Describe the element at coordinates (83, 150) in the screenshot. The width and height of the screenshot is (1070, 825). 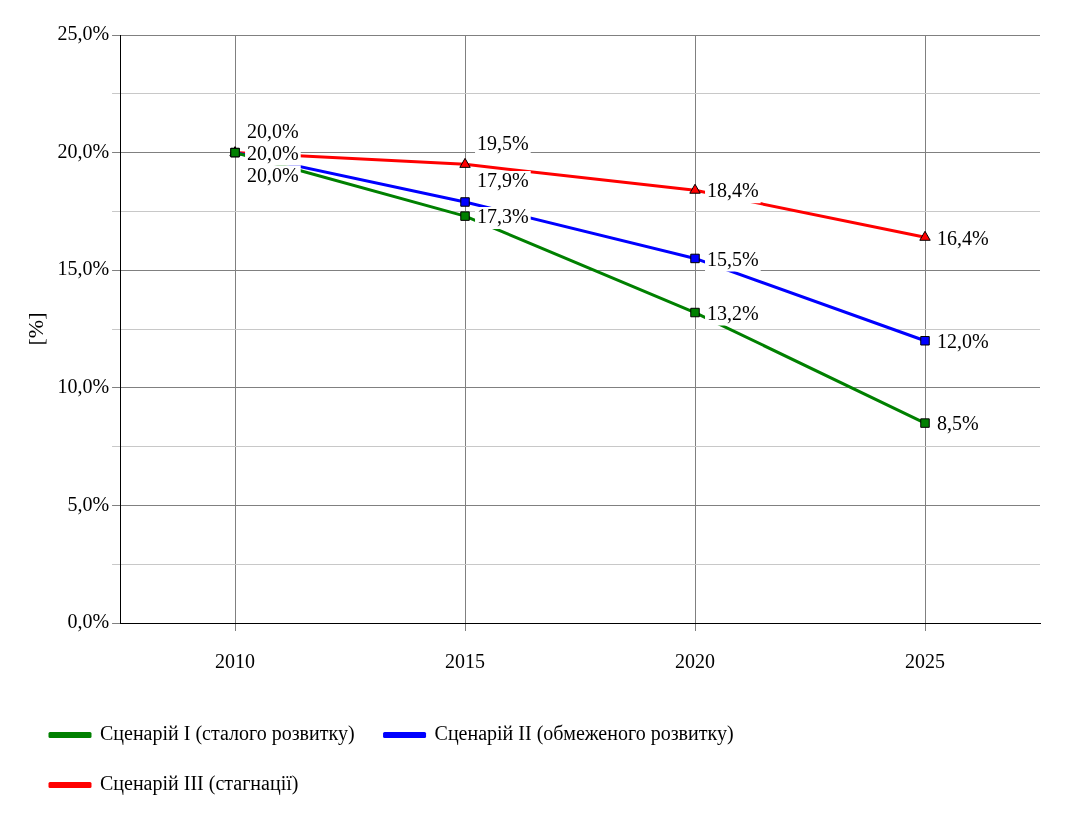
I see `y-tick-label: 20,0%` at that location.